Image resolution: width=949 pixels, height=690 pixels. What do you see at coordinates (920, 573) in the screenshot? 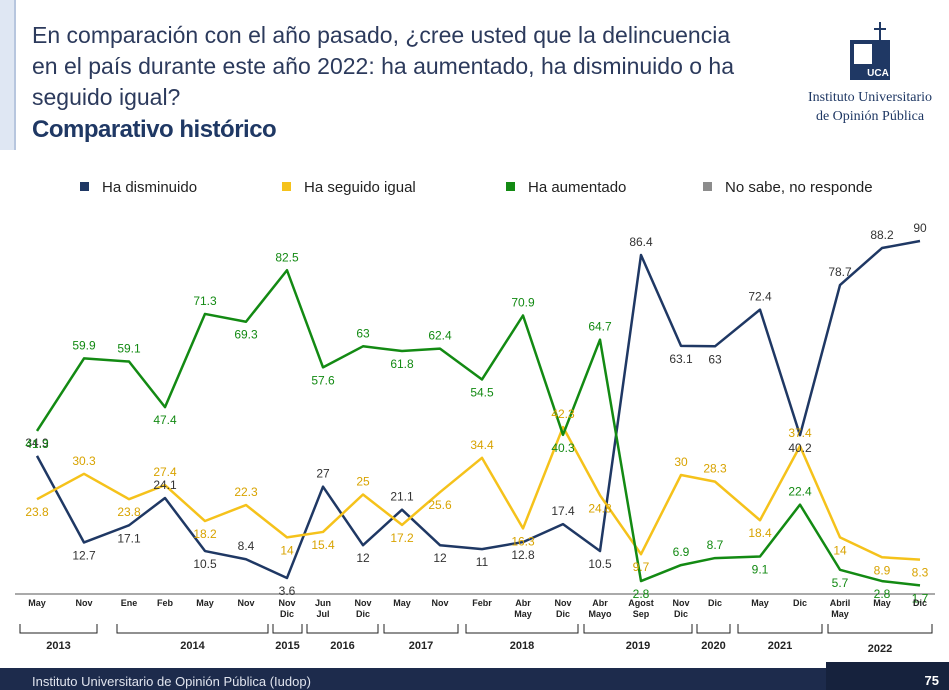
I see `value-label: 8.3` at bounding box center [920, 573].